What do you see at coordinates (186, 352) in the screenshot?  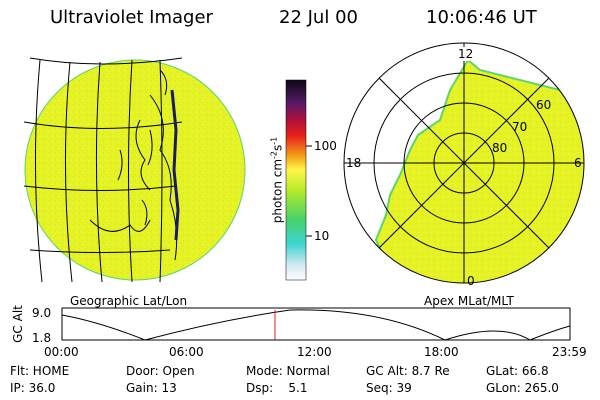 I see `altitude-x-tick-1: 06:00` at bounding box center [186, 352].